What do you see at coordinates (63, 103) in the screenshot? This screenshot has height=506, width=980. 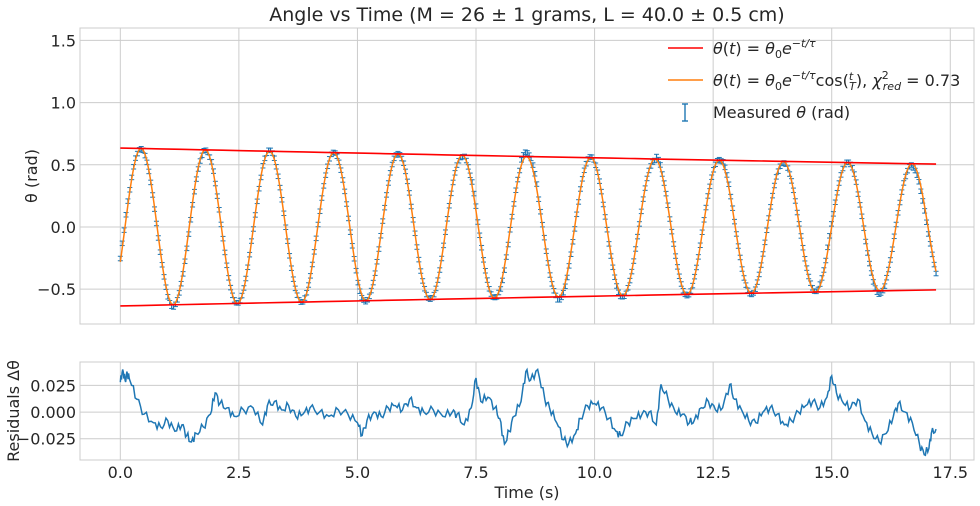 I see `y-tick-label: 1.0` at bounding box center [63, 103].